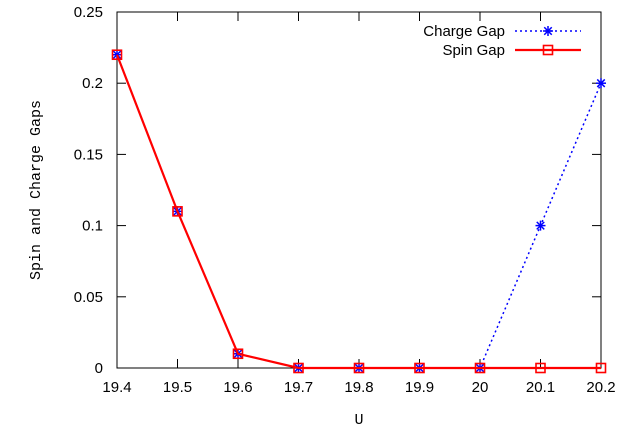 This screenshot has height=434, width=641. What do you see at coordinates (88, 154) in the screenshot?
I see `y-tick-label: 0.15` at bounding box center [88, 154].